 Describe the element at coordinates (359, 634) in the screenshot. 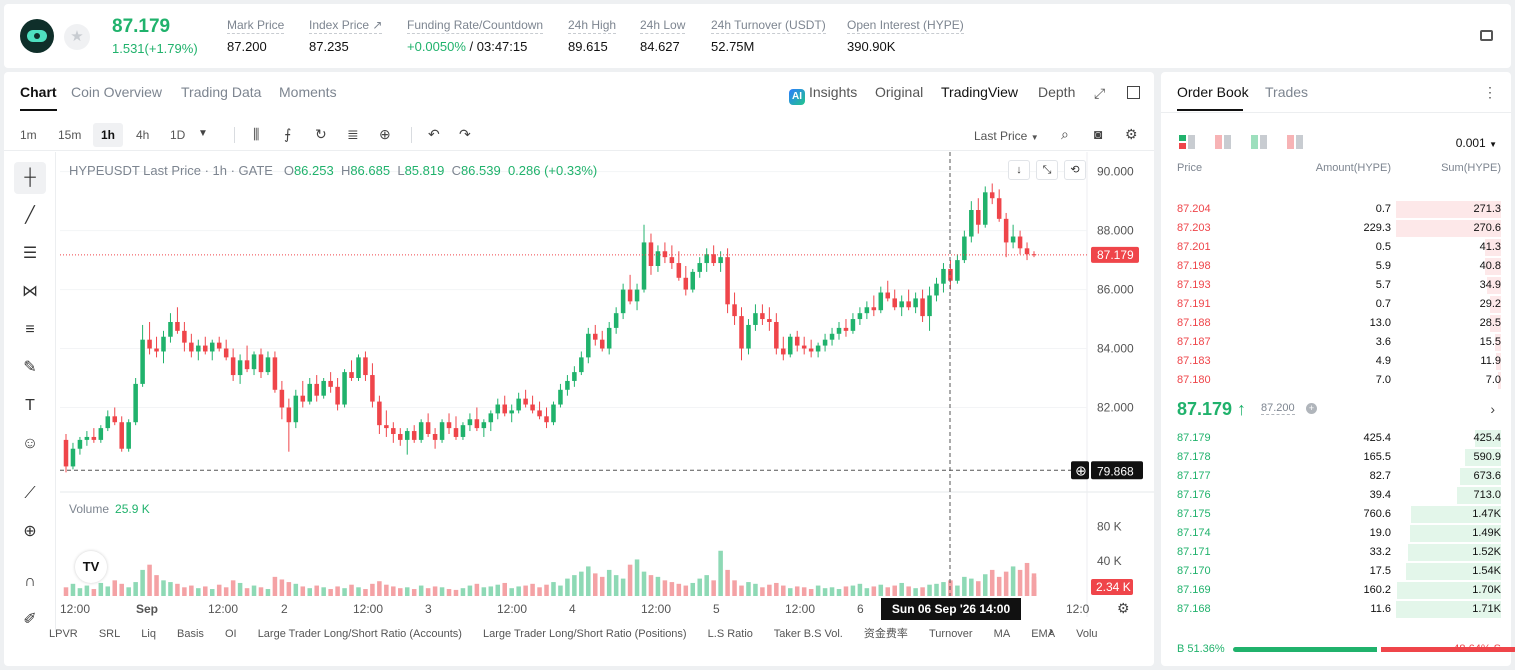

I see `indicator-lt-accounts: Large Trader Long/Short Ratio (Accounts)` at that location.